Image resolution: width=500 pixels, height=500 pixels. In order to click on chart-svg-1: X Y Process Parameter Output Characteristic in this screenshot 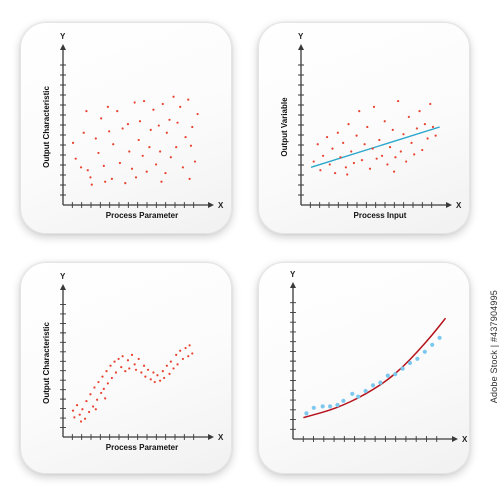, I will do `click(133, 126)`.